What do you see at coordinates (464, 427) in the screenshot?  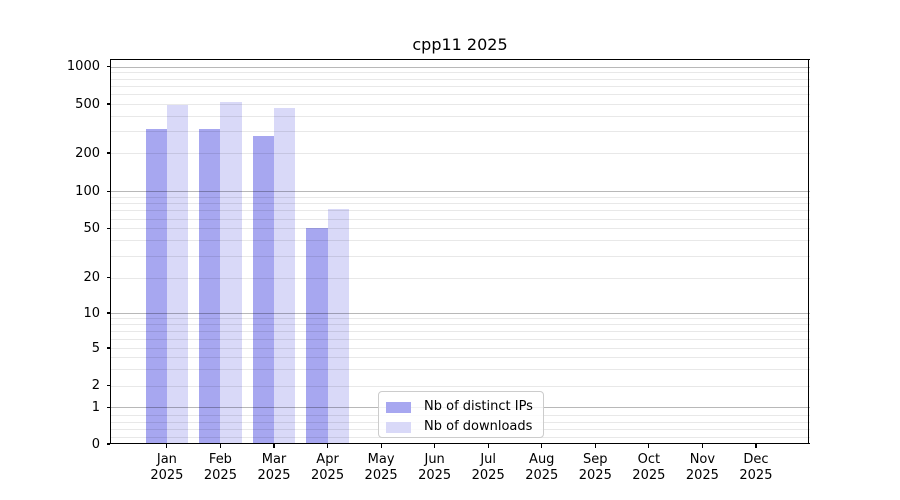 I see `legend-item-downloads: Nb of downloads` at bounding box center [464, 427].